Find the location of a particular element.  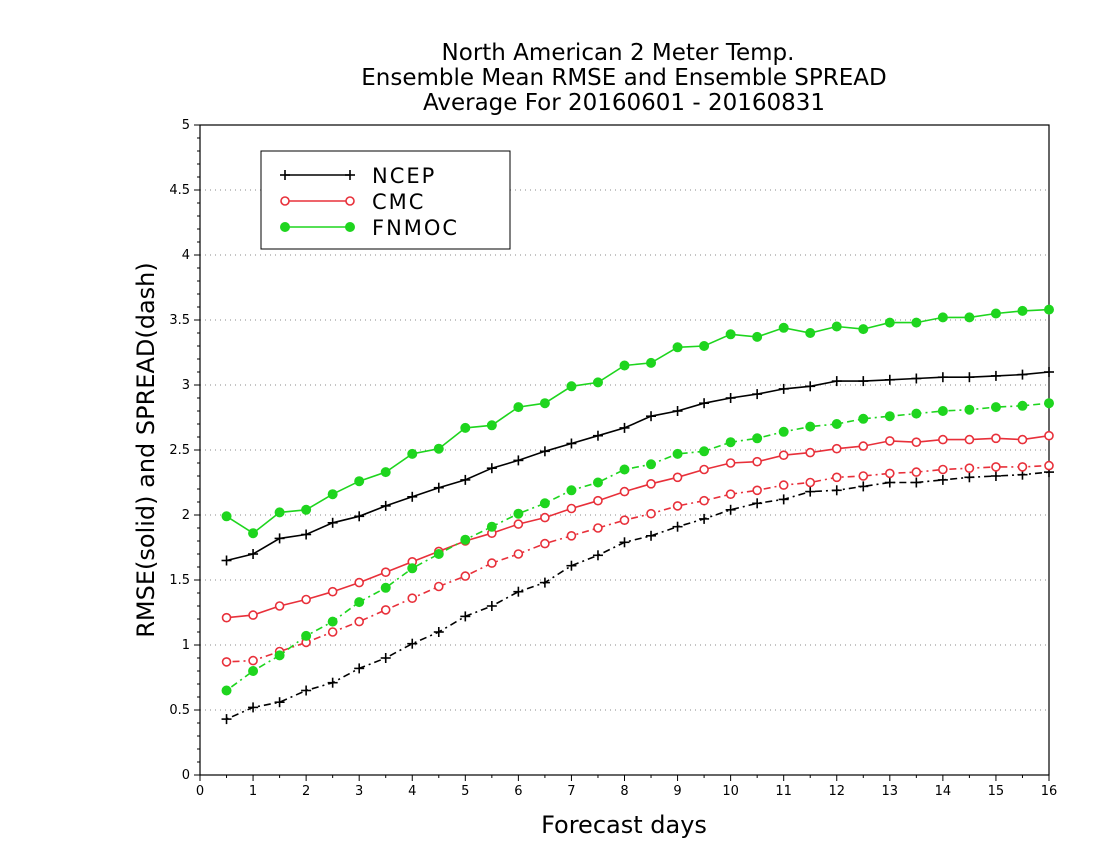

x-tick-label: 7 is located at coordinates (571, 791).